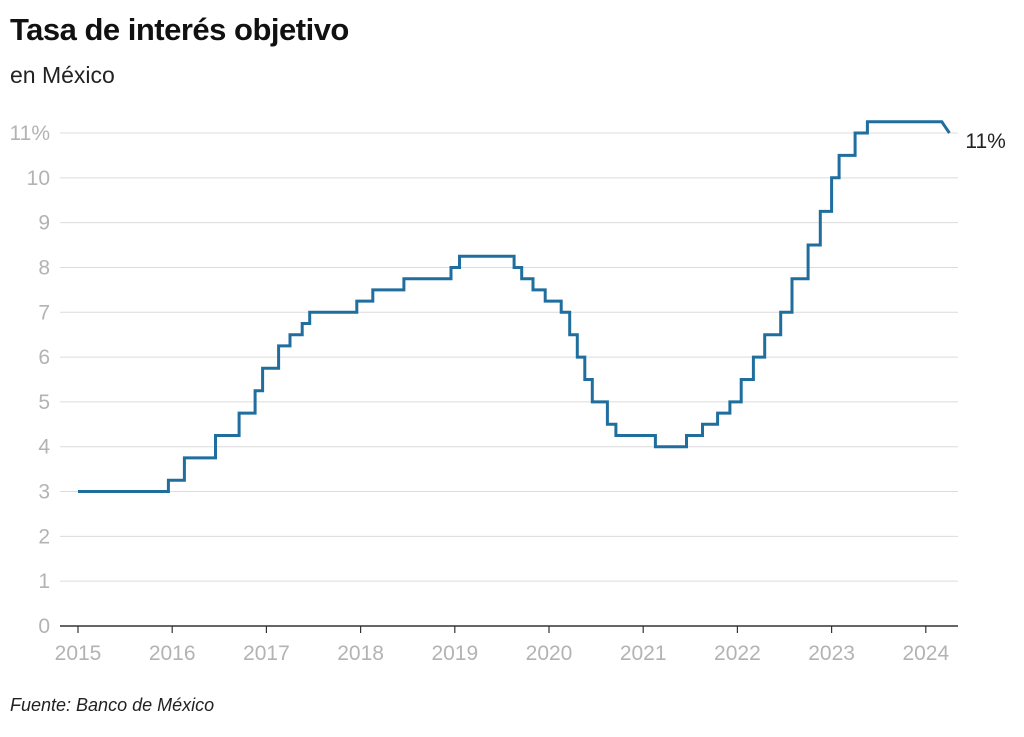 The height and width of the screenshot is (737, 1024). Describe the element at coordinates (44, 492) in the screenshot. I see `y-tick-label-3: 3` at that location.